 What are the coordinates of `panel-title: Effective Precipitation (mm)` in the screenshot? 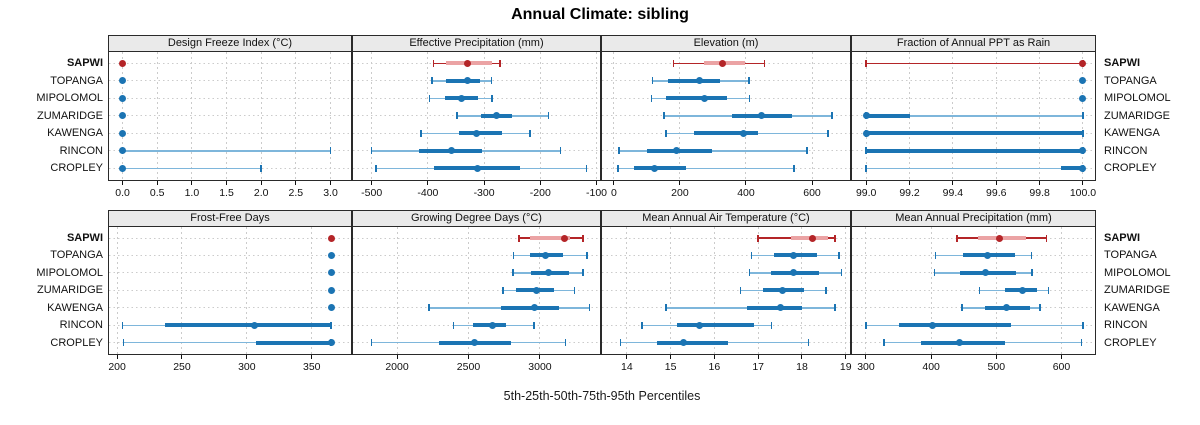 It's located at (476, 43).